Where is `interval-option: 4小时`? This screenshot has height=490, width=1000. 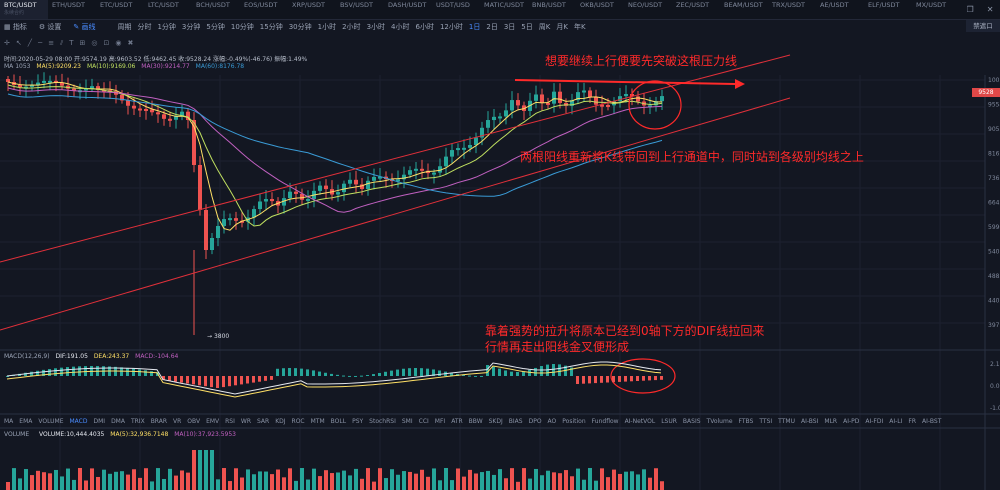 interval-option: 4小时 is located at coordinates (400, 27).